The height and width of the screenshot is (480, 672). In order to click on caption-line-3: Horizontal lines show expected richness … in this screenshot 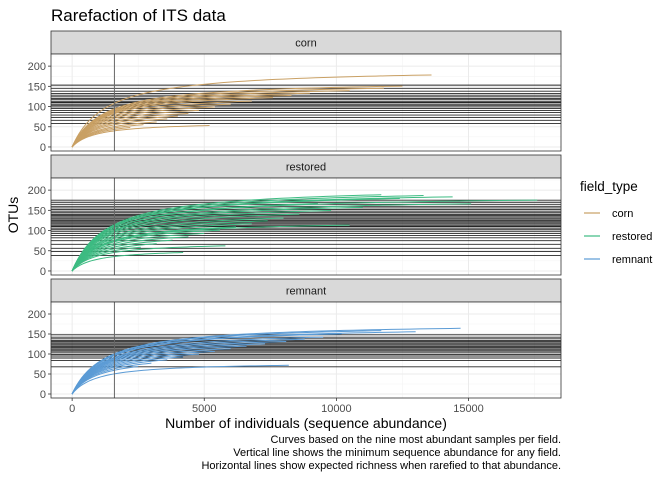, I will do `click(381, 466)`.